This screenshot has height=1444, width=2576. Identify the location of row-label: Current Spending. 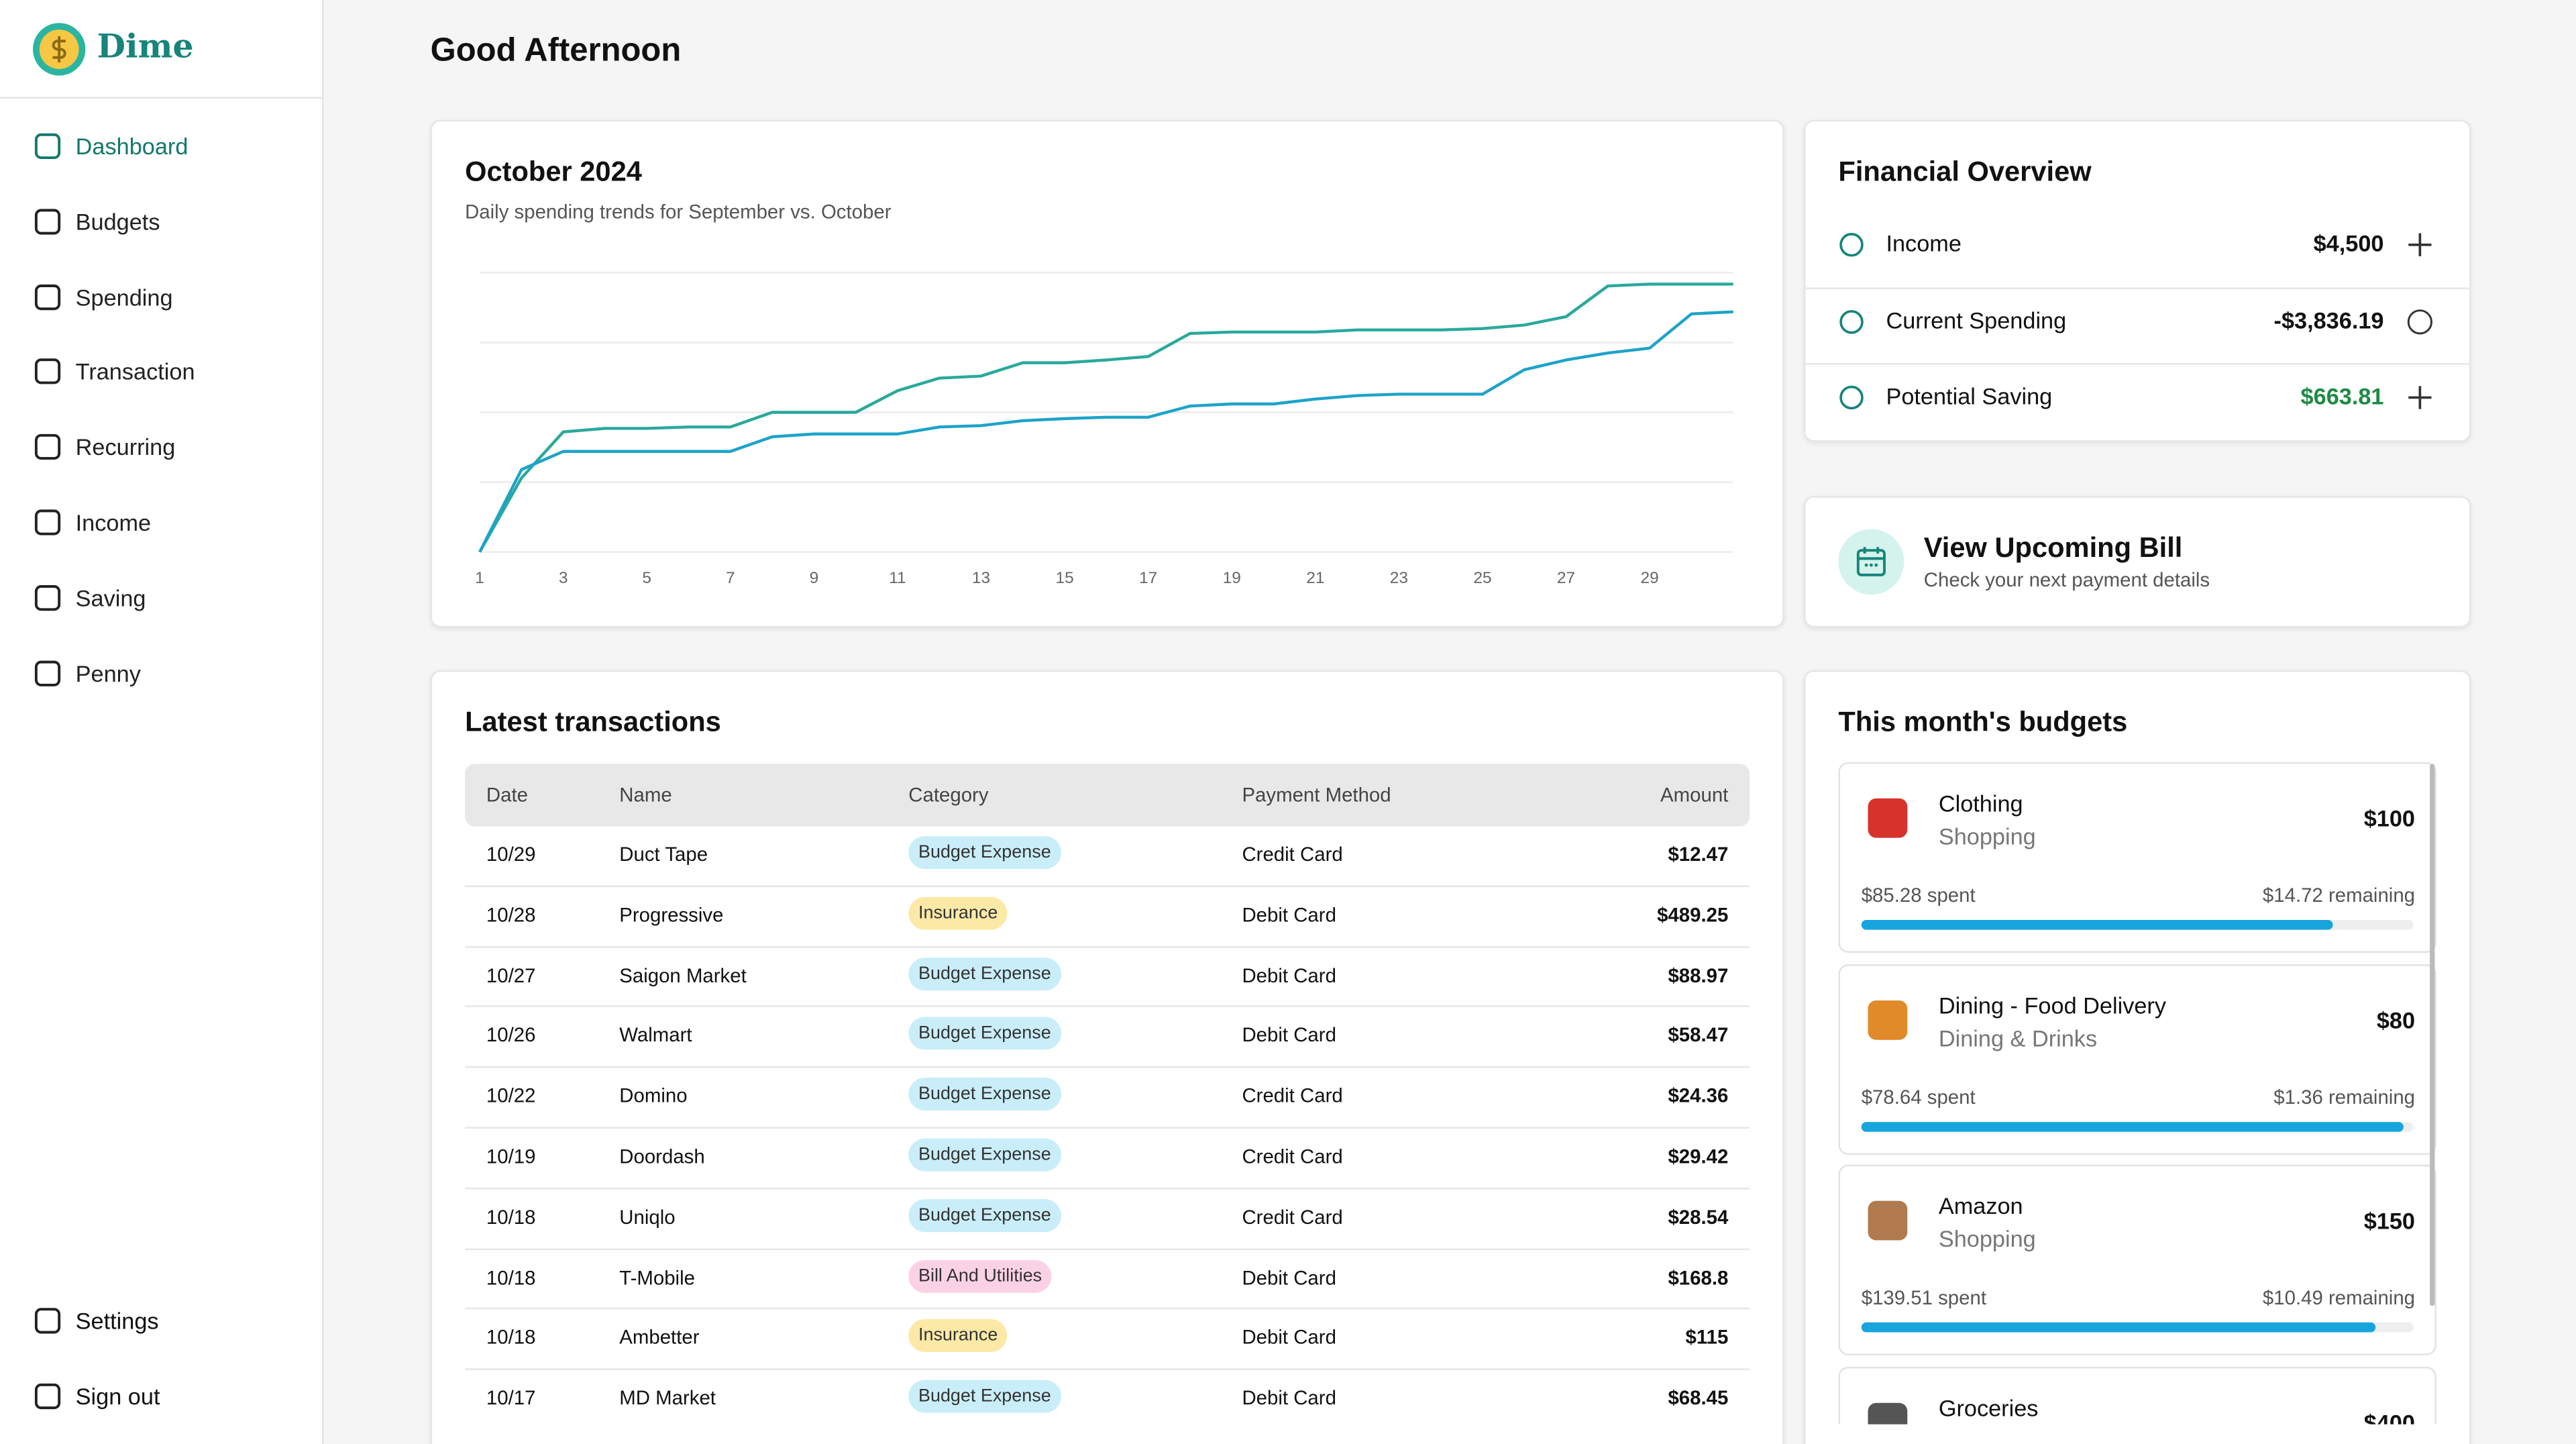
(1976, 319).